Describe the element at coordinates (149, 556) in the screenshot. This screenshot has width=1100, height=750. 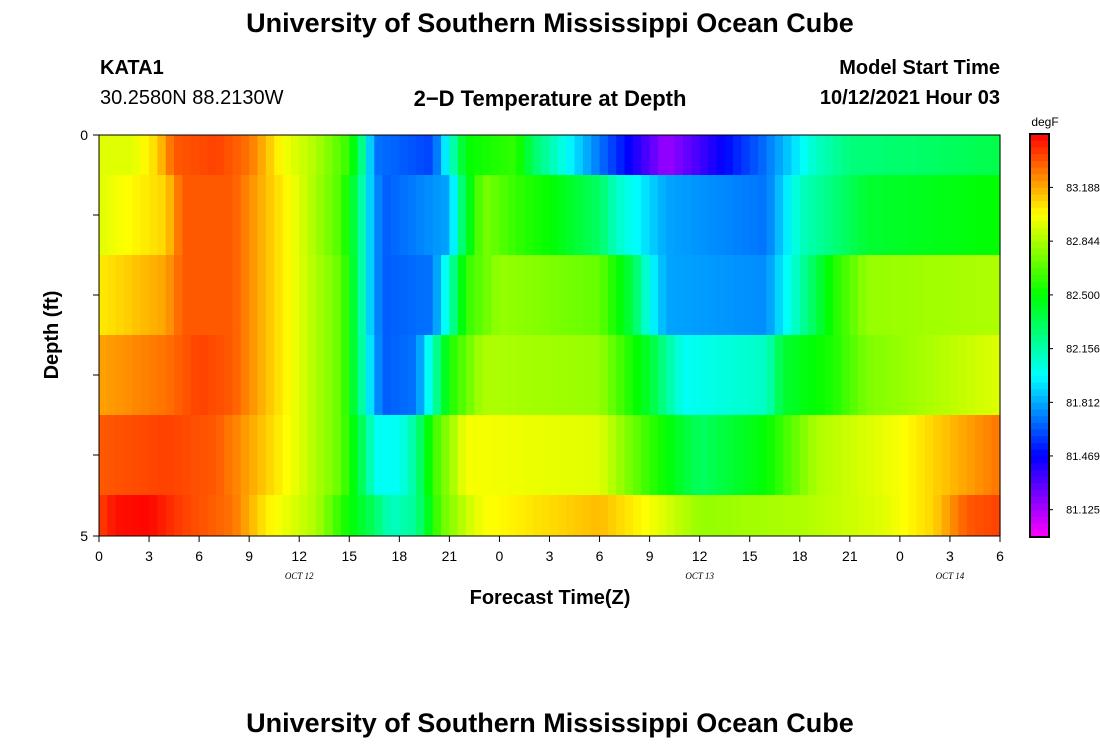
I see `x-tick-label: 3` at that location.